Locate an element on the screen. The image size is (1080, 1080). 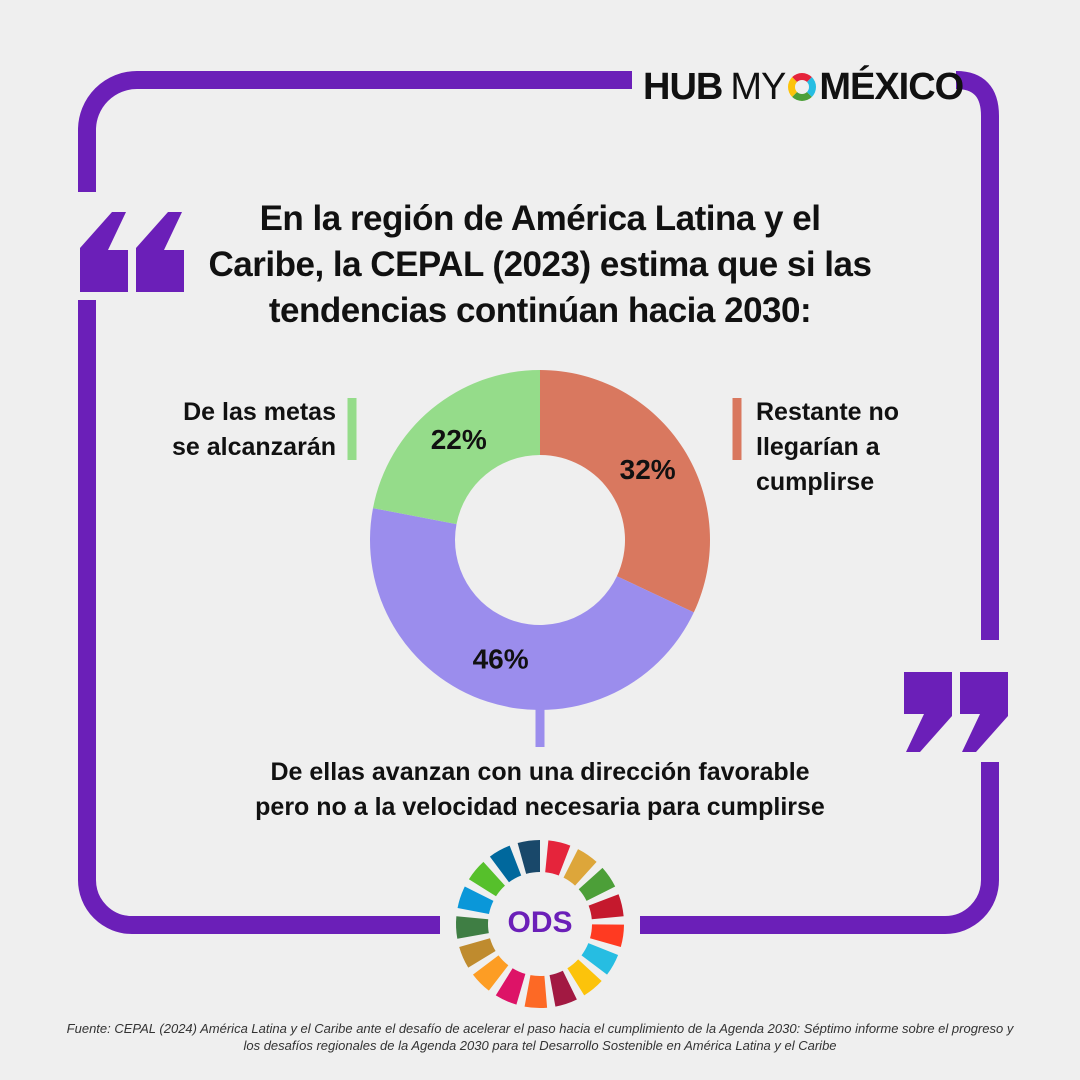
close-quote is located at coordinates (956, 712).